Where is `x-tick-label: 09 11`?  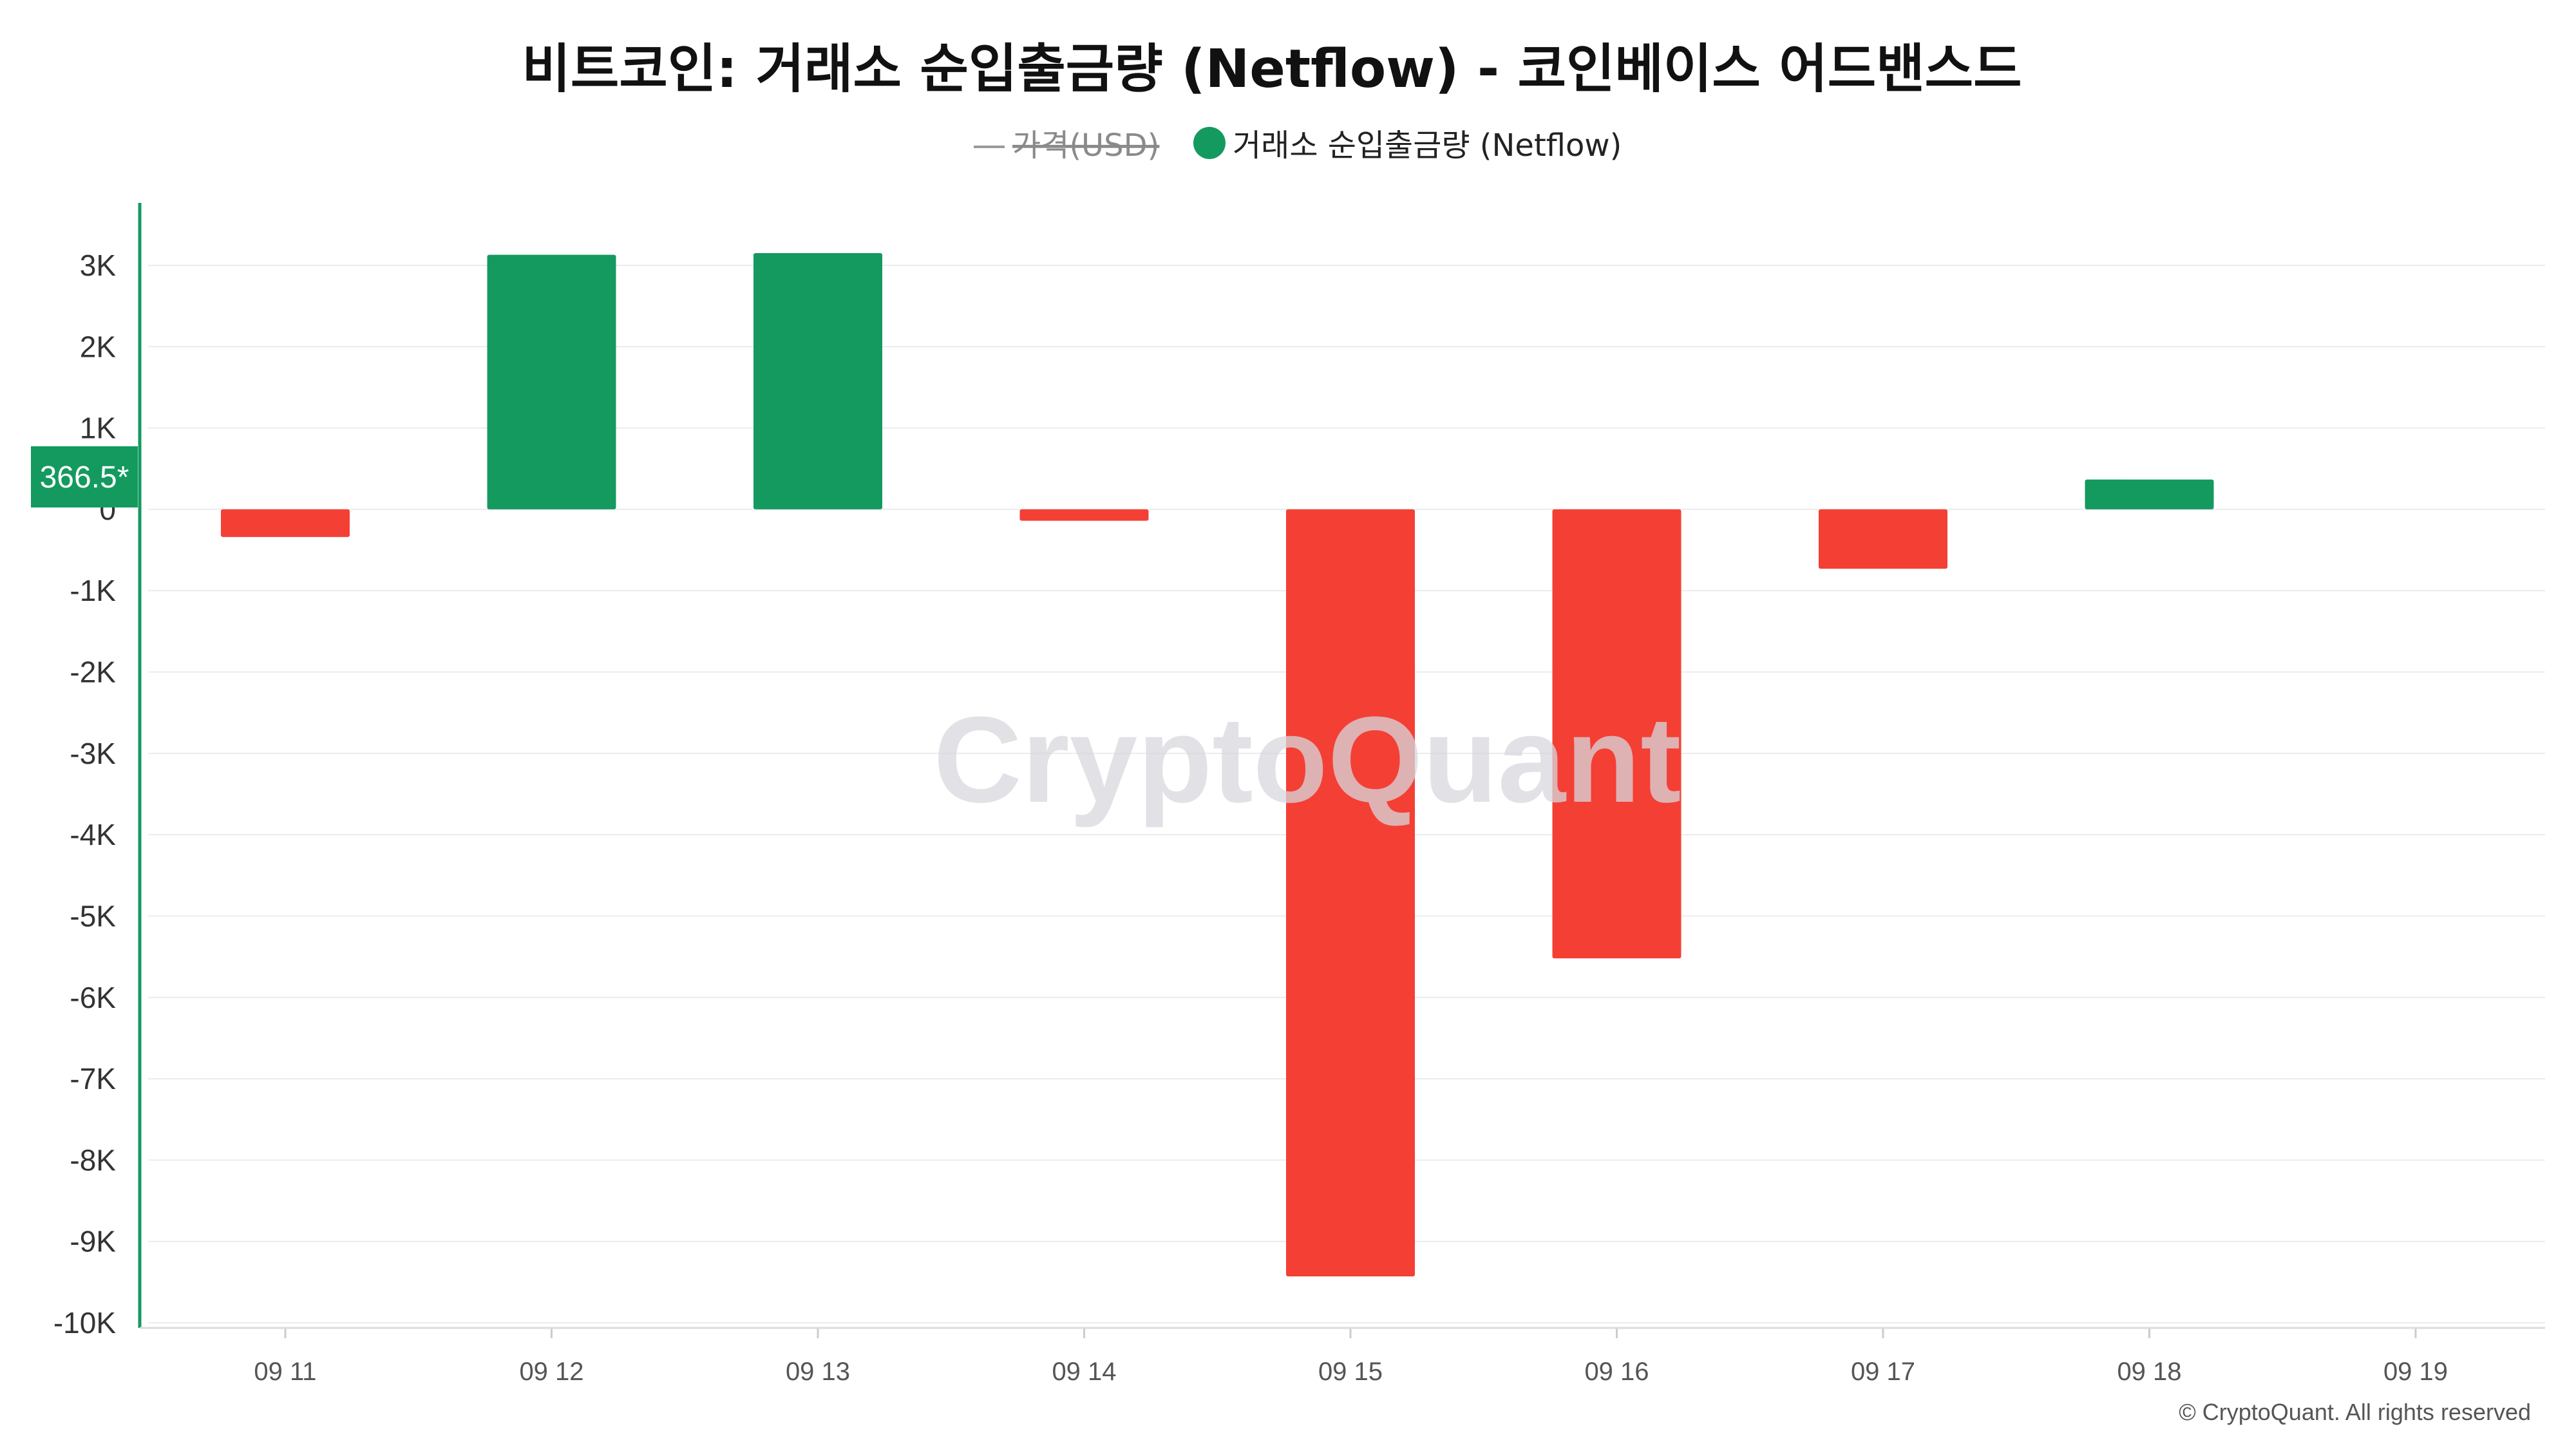
x-tick-label: 09 11 is located at coordinates (285, 1372).